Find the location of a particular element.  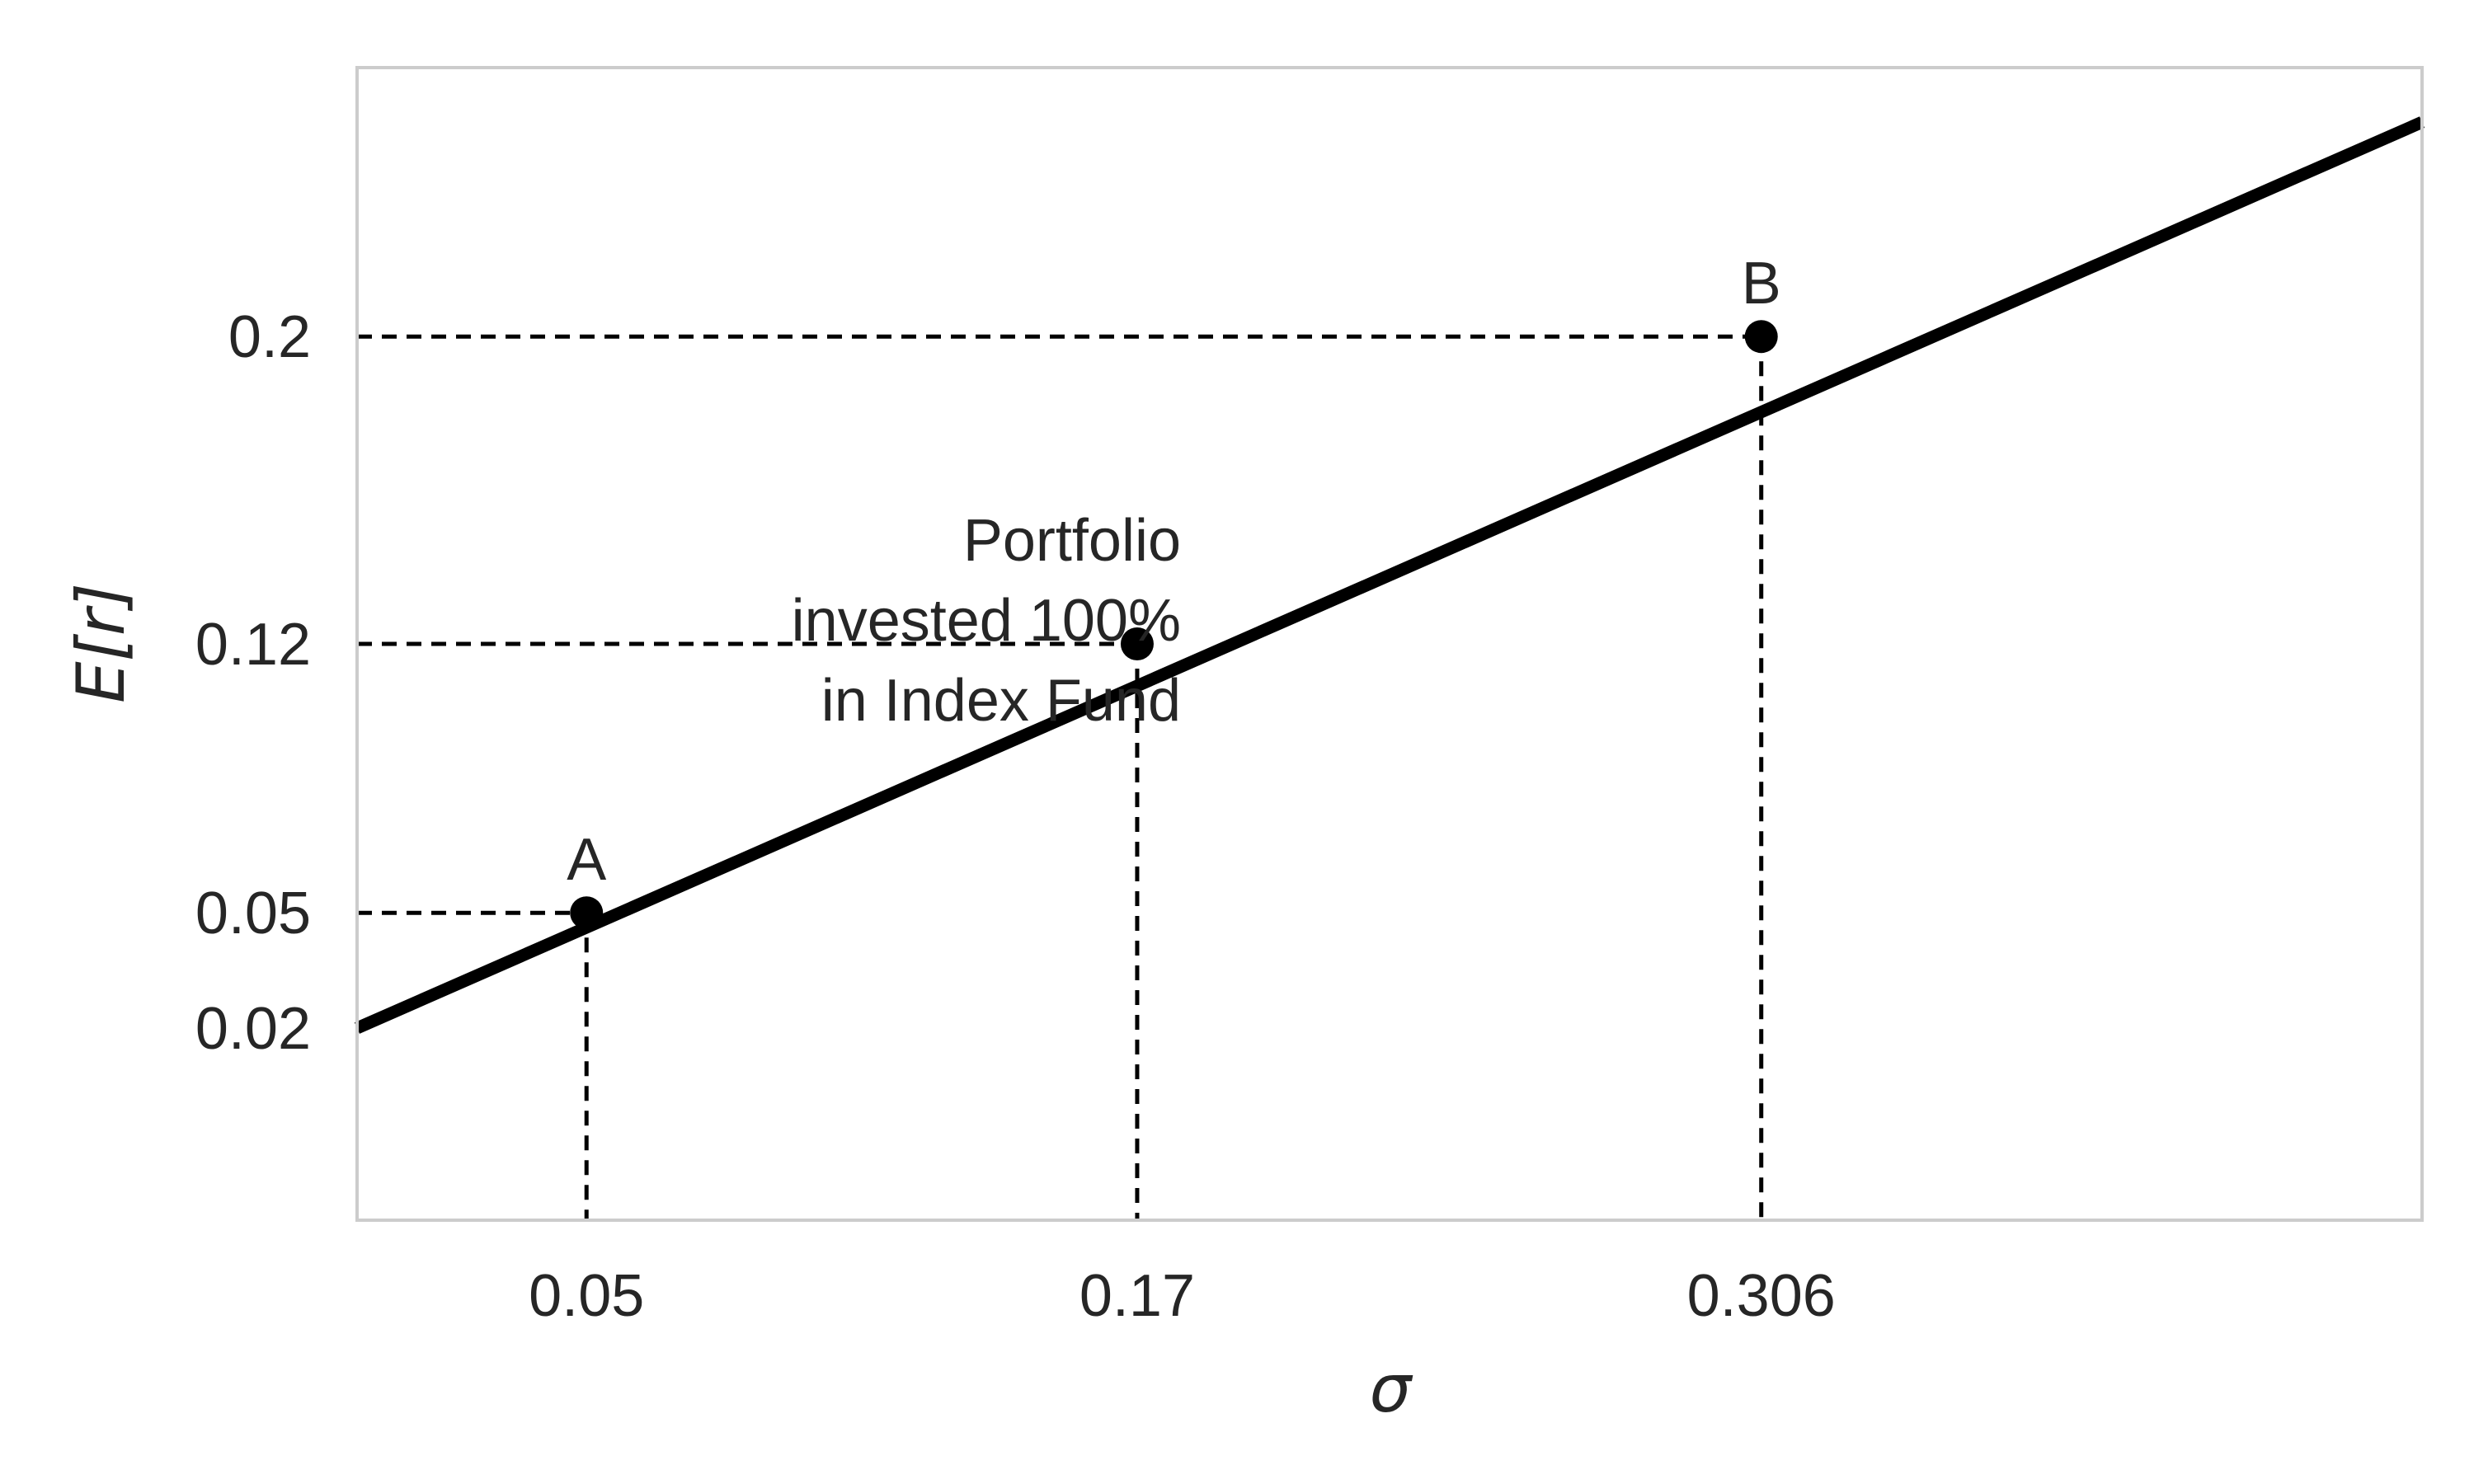

y-tick-label: 0.05 is located at coordinates (253, 914).